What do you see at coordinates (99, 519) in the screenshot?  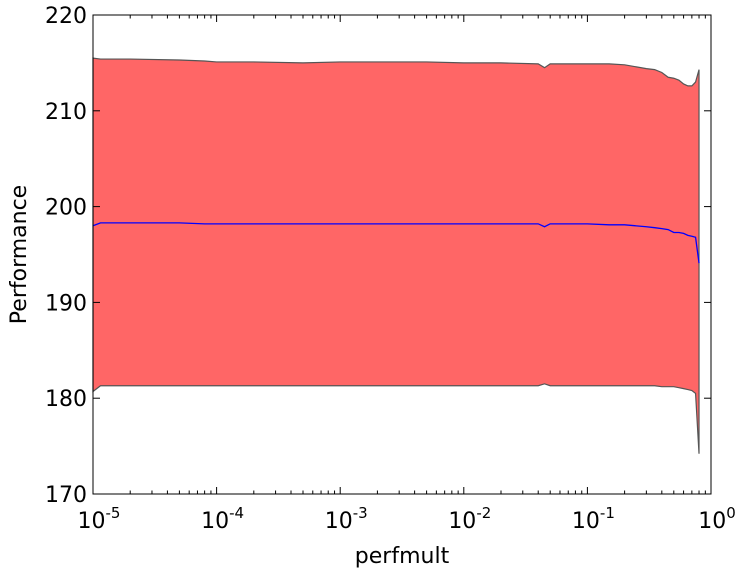 I see `x-tick-label: 10⁻⁵` at bounding box center [99, 519].